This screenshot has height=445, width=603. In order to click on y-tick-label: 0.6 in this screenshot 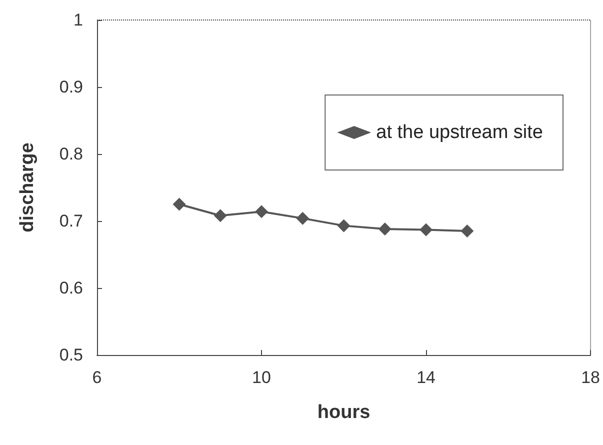, I will do `click(71, 288)`.